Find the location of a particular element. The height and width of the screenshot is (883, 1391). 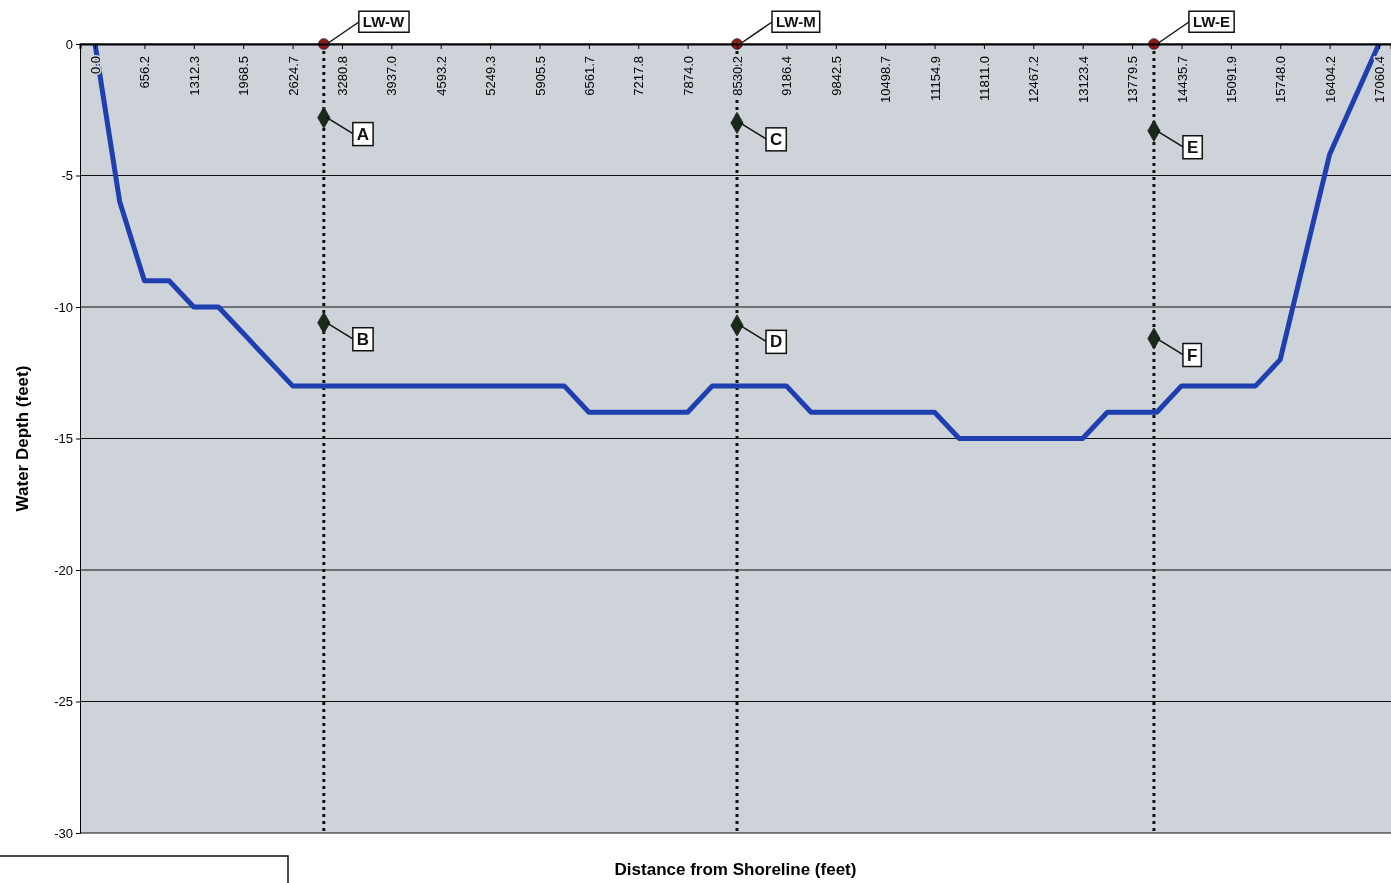

annotation: D is located at coordinates (776, 342).